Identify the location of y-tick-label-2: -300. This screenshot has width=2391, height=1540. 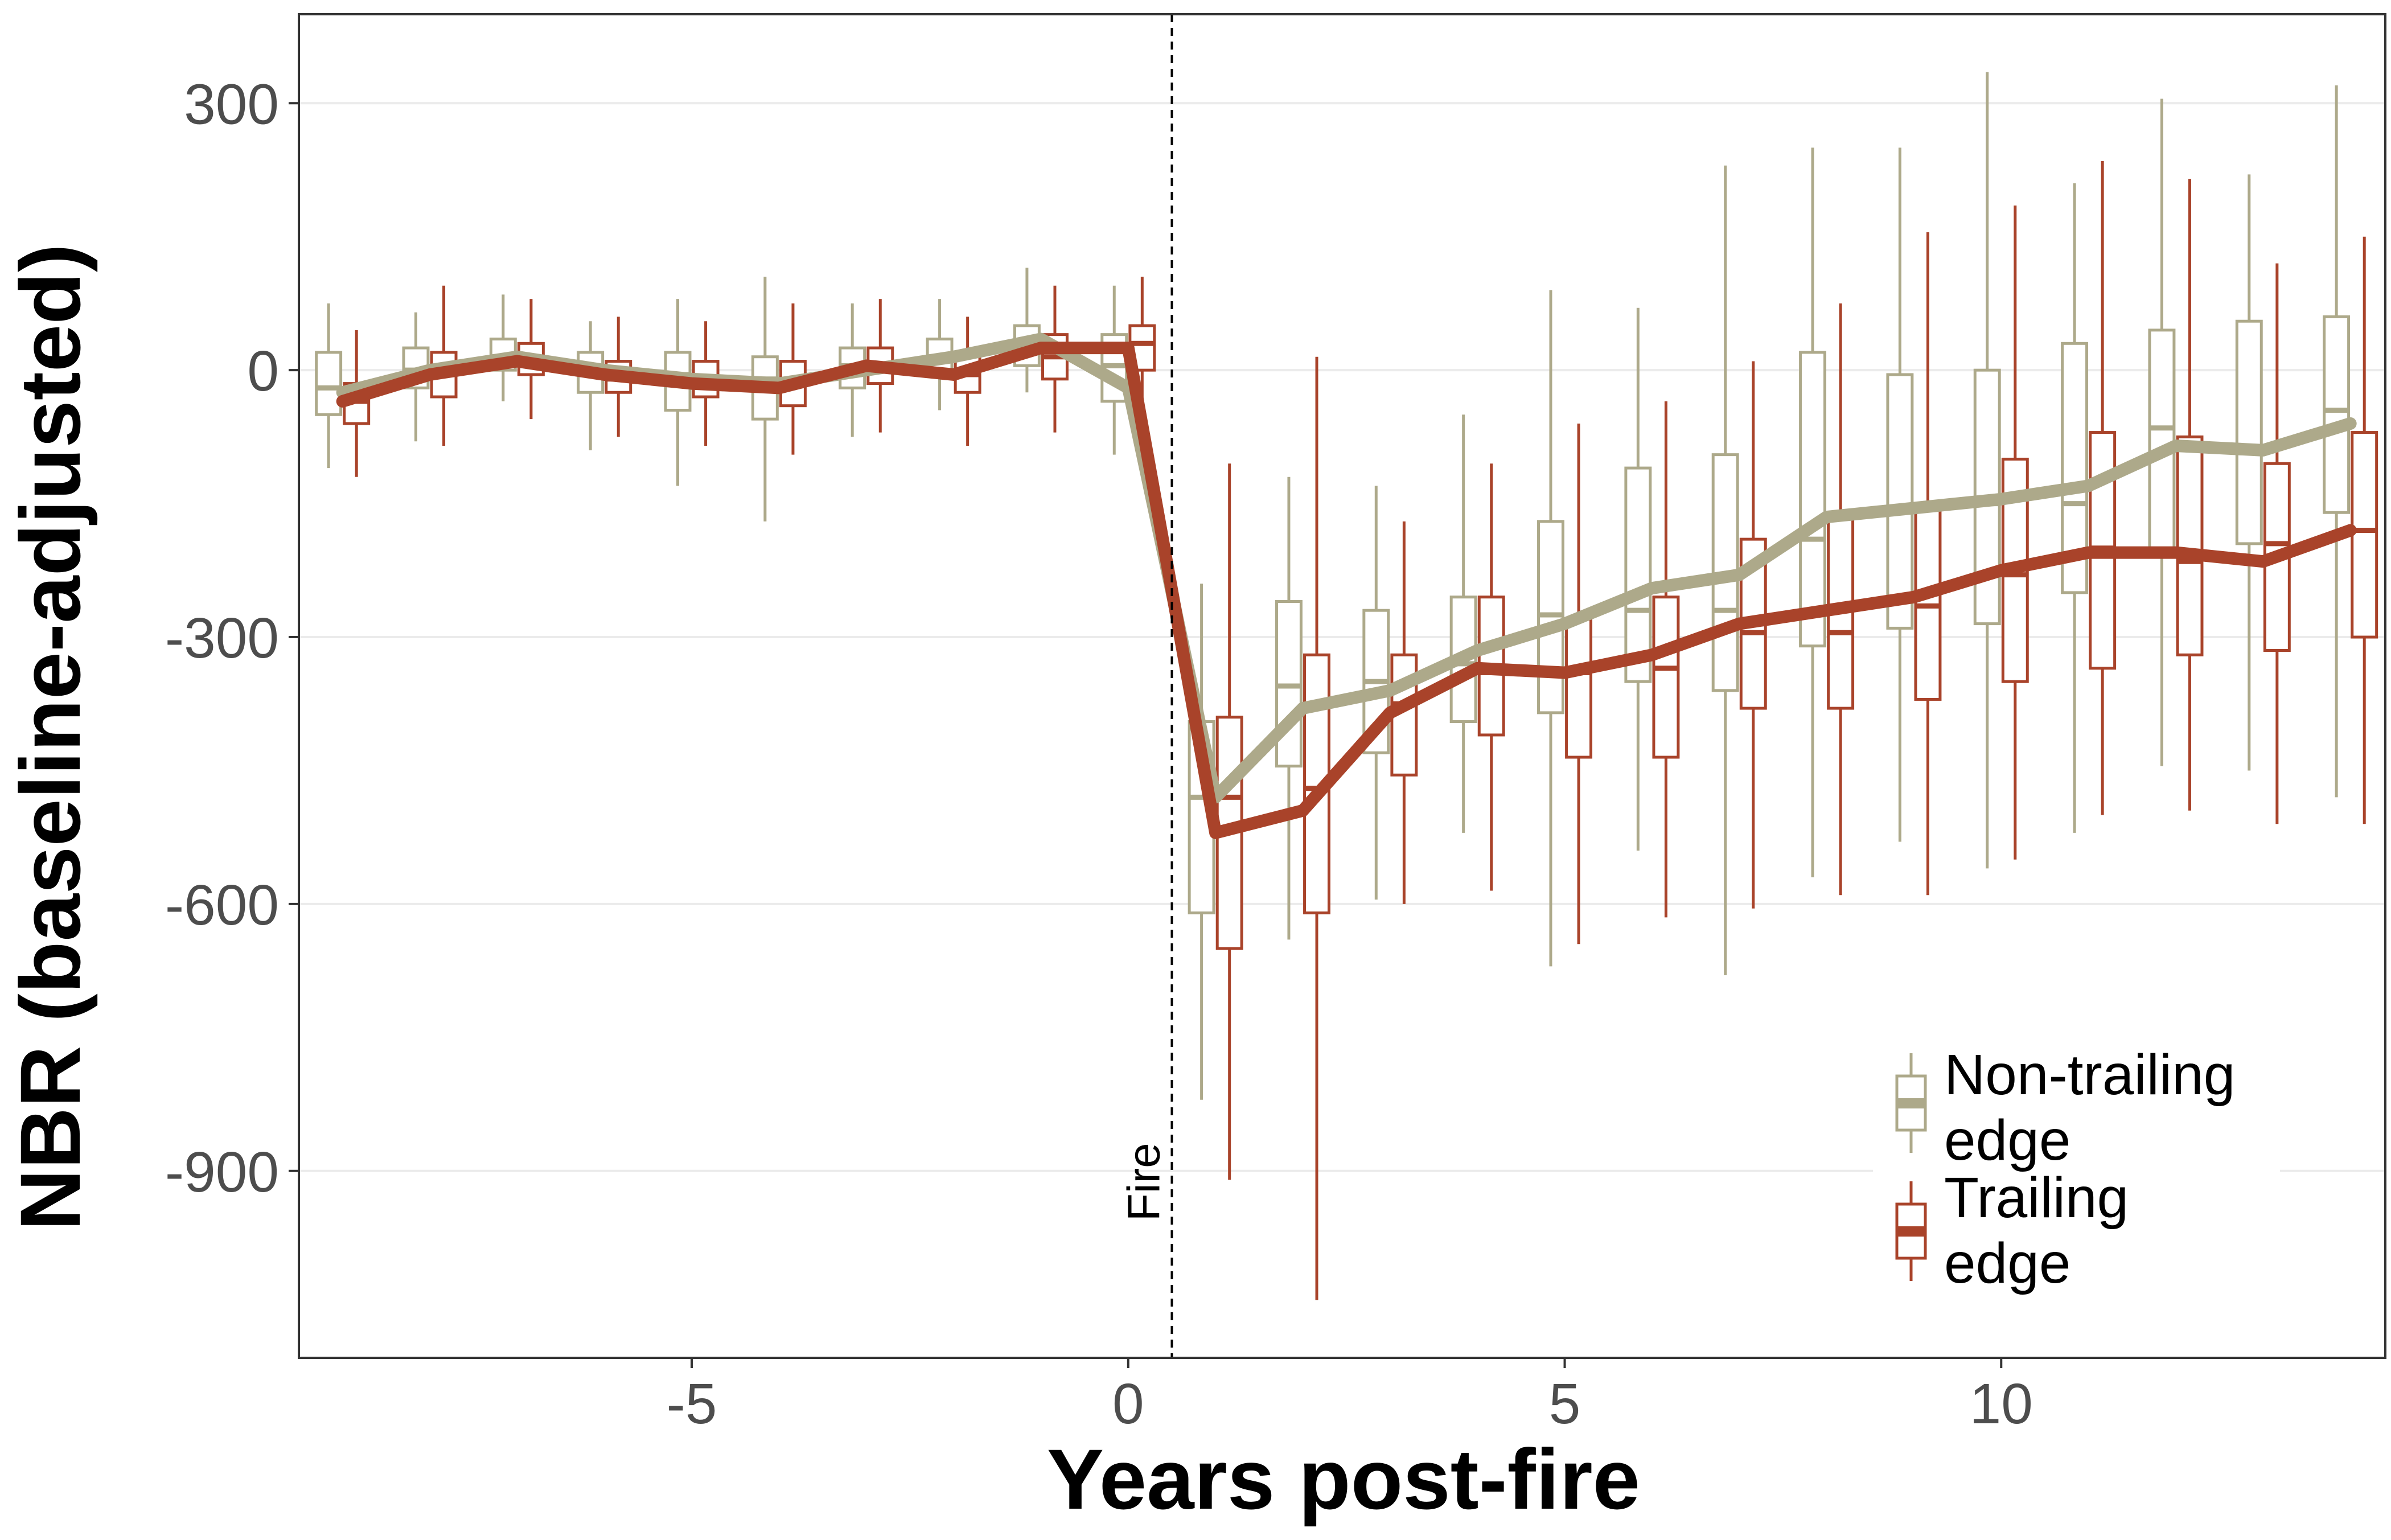
(222, 638).